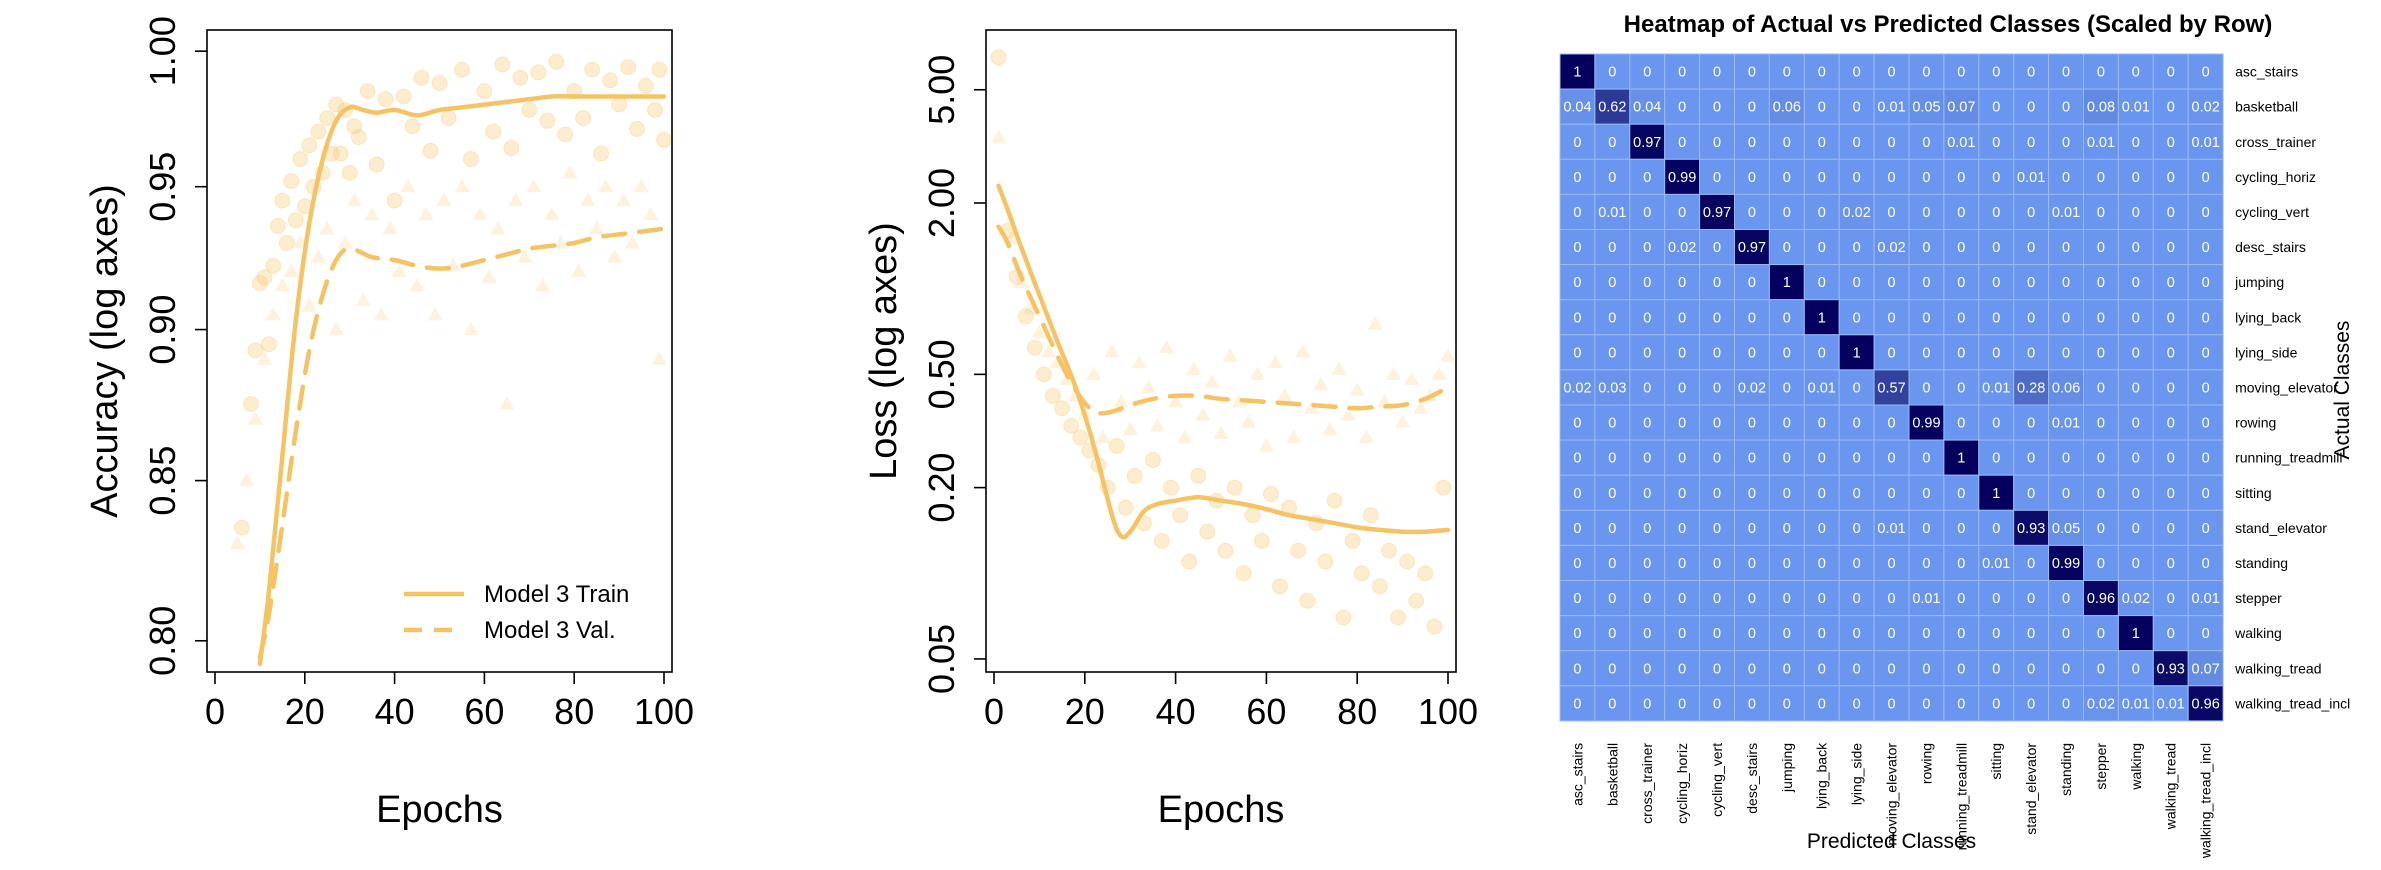 This screenshot has height=870, width=2381. I want to click on column-label: walking_tread, so click(2171, 786).